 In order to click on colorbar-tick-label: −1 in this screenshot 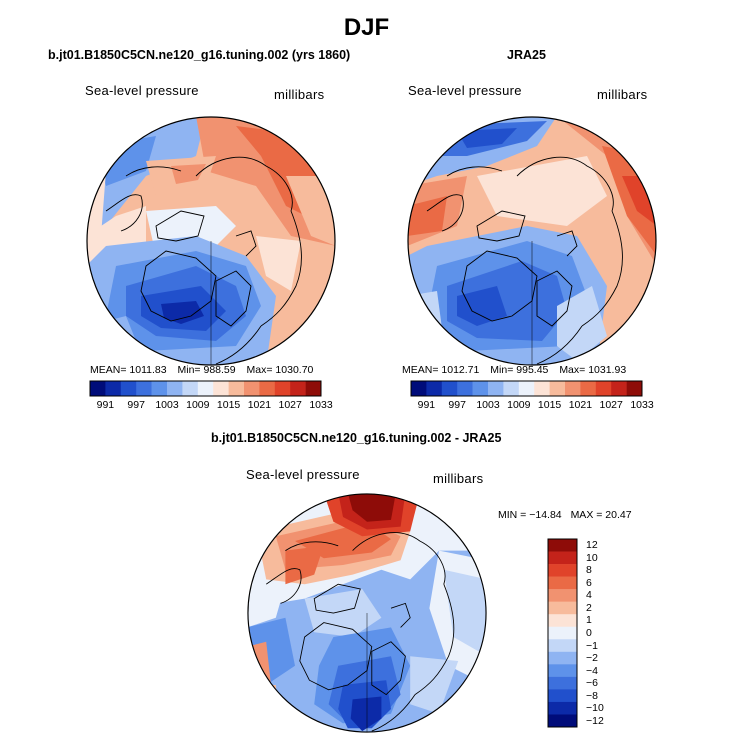, I will do `click(592, 645)`.